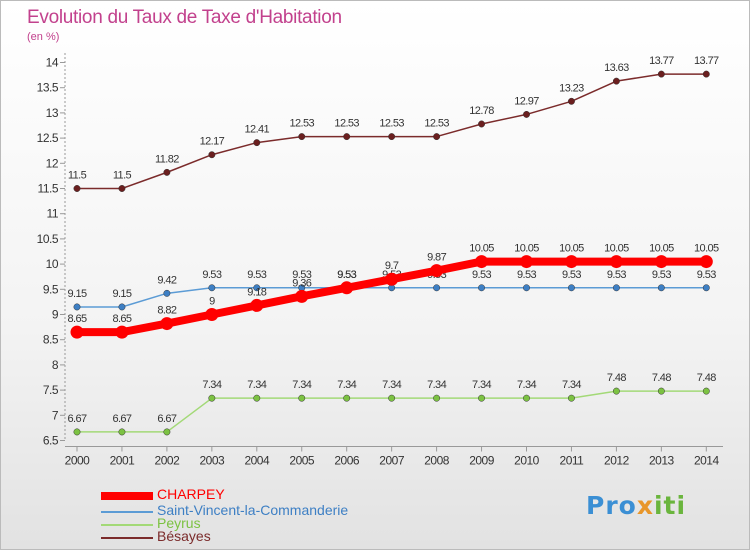 This screenshot has height=551, width=750. I want to click on y-tick-label: 10, so click(52, 264).